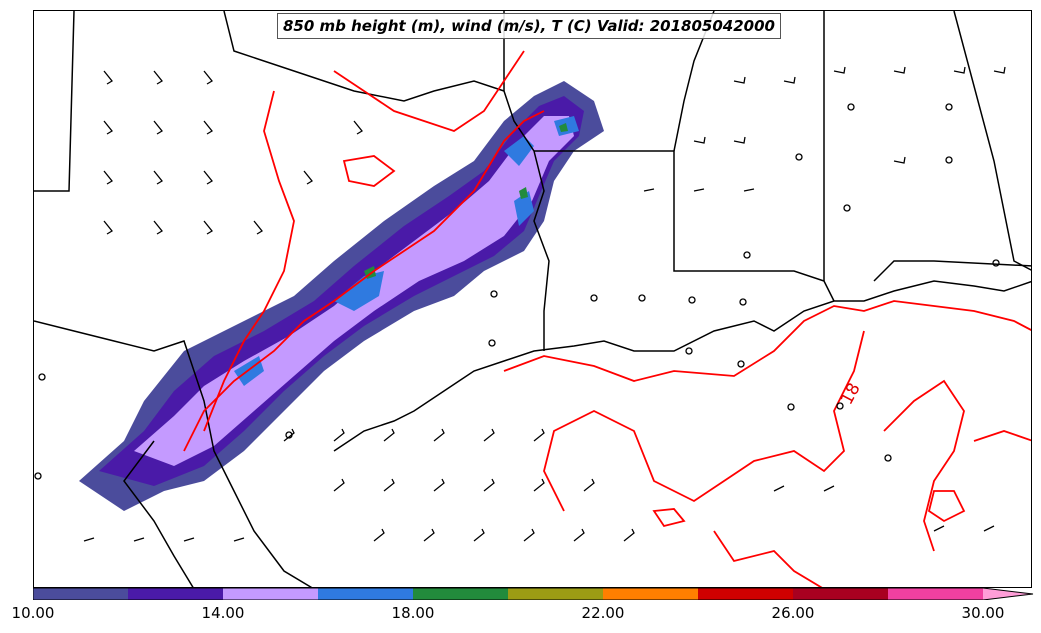 Image resolution: width=1041 pixels, height=633 pixels. What do you see at coordinates (793, 613) in the screenshot?
I see `colorbar-tick-label: 26.00` at bounding box center [793, 613].